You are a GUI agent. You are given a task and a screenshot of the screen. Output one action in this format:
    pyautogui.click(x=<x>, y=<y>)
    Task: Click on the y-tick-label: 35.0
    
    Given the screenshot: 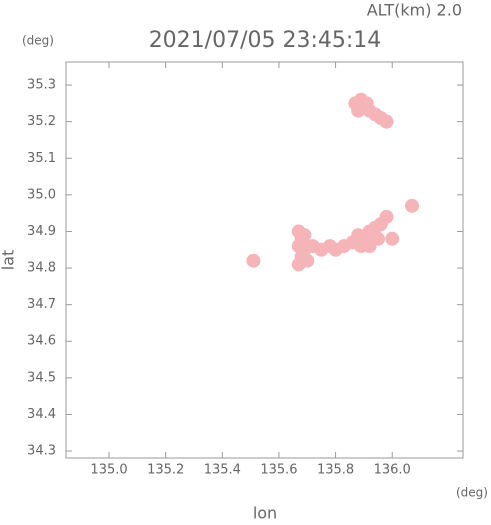 What is the action you would take?
    pyautogui.click(x=41, y=194)
    